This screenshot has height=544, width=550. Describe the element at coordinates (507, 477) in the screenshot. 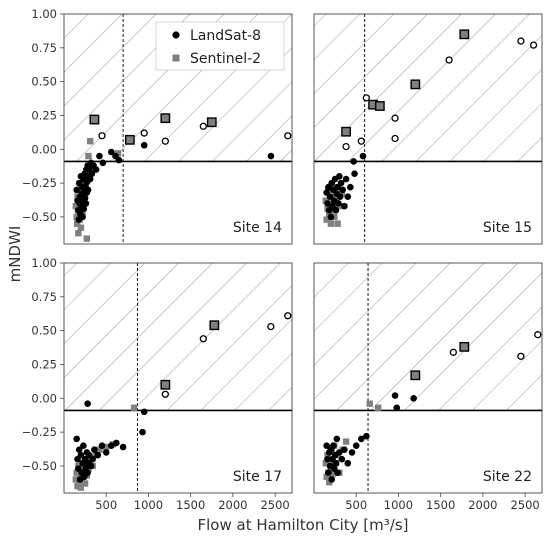

I see `panel-title: Site 22` at that location.